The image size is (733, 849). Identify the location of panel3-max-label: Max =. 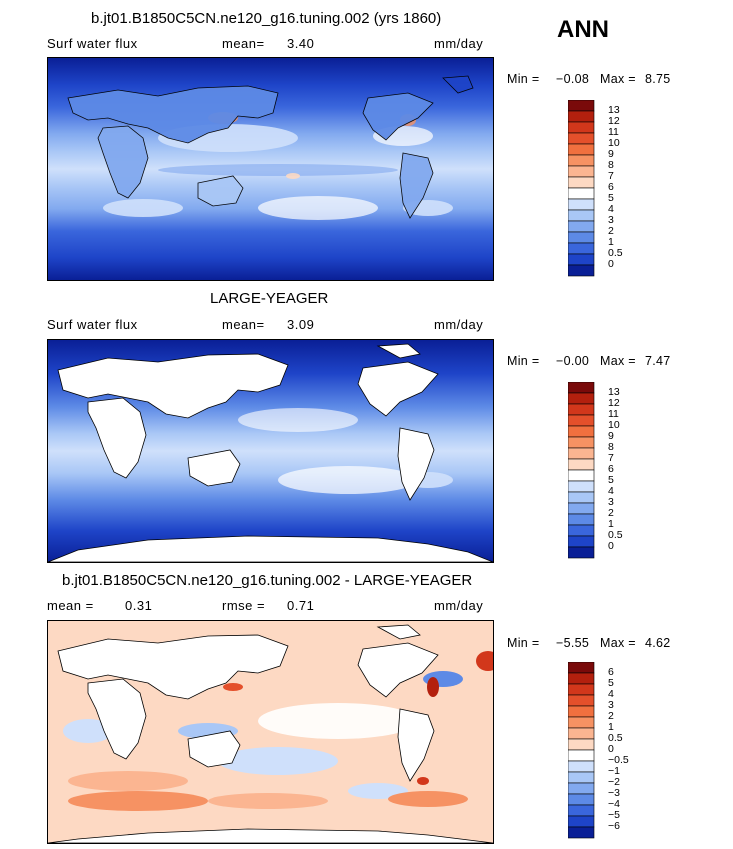
(618, 643).